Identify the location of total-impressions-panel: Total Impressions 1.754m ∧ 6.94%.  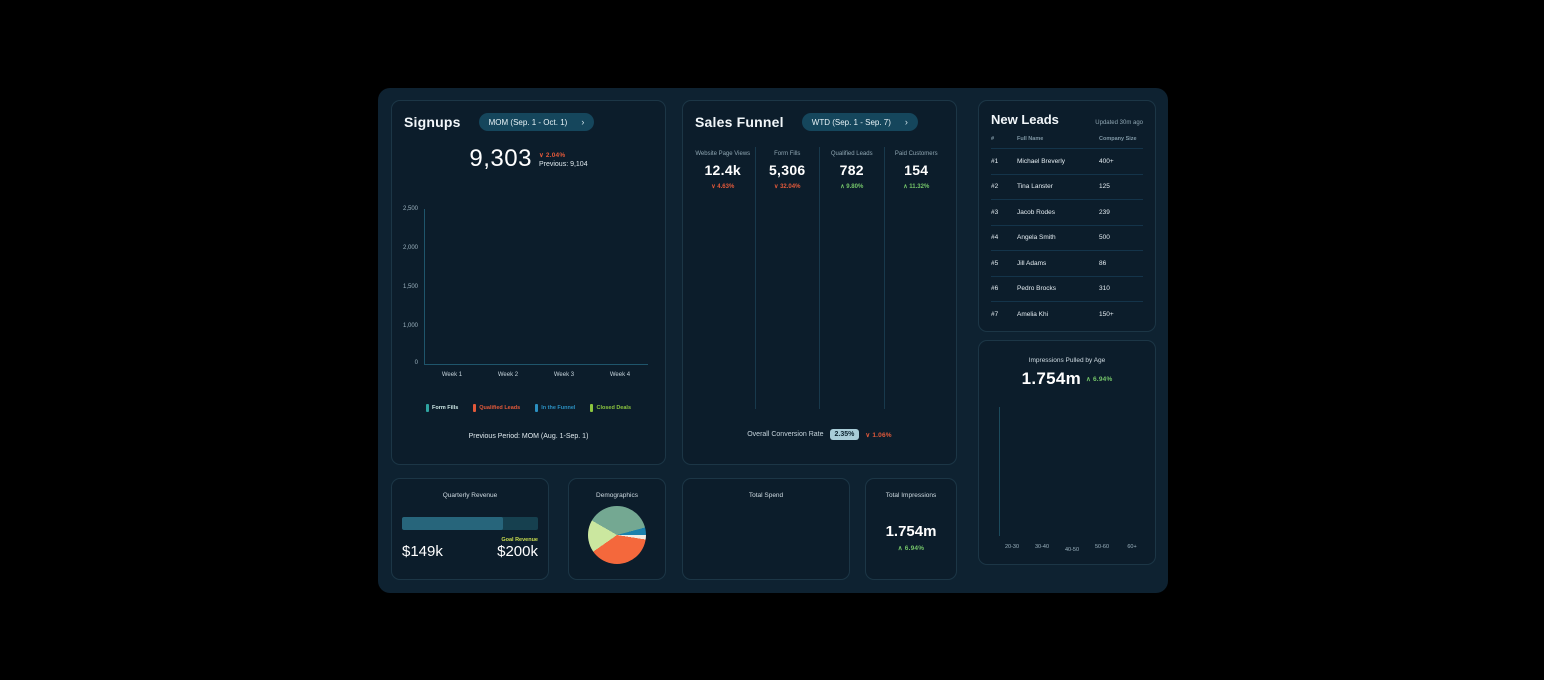
(911, 529).